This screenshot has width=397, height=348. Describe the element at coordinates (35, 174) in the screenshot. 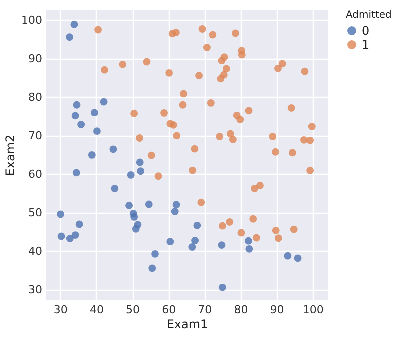

I see `y-tick-label: 60` at that location.